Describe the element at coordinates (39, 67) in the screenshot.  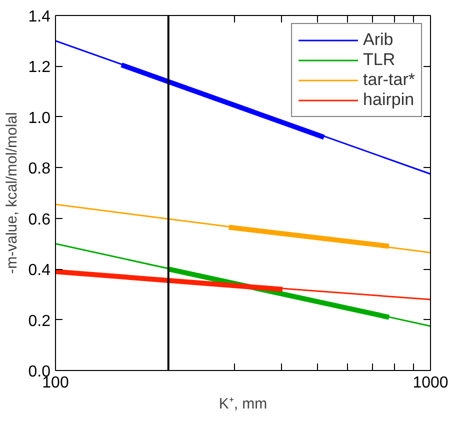
I see `y-tick-label: 1.2` at that location.